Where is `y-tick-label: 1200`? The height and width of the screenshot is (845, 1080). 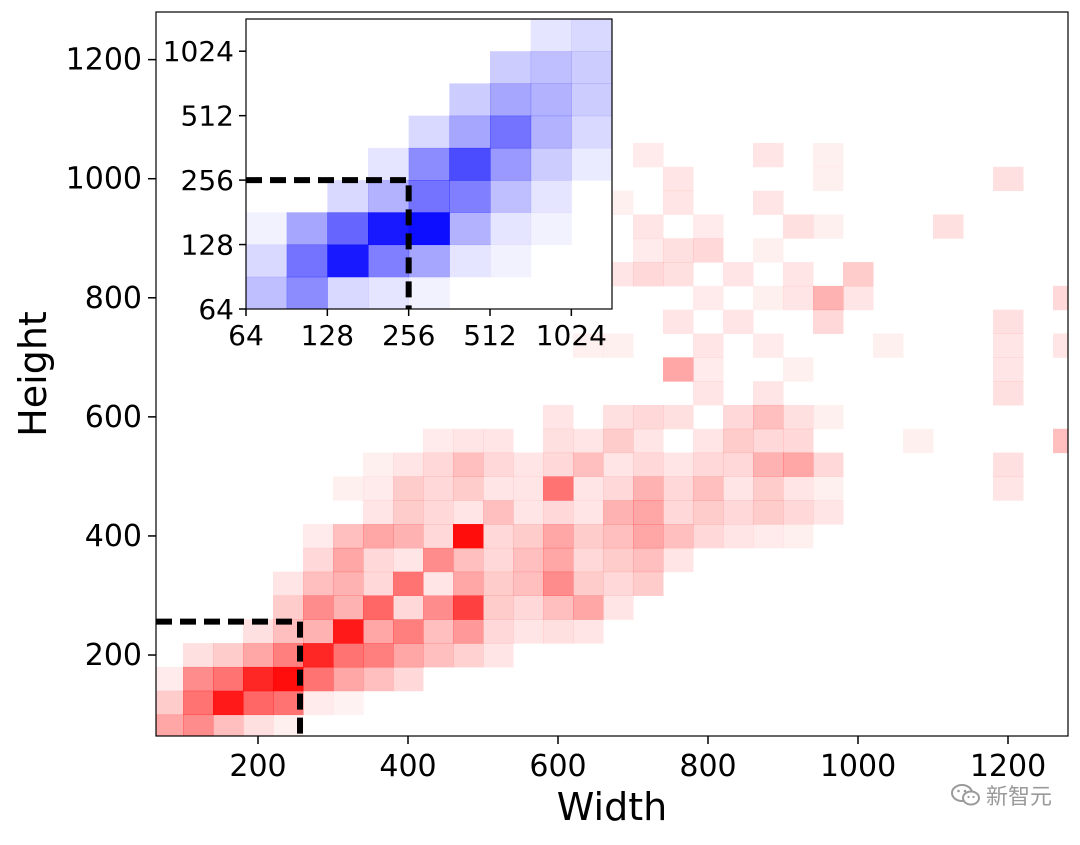
y-tick-label: 1200 is located at coordinates (104, 60).